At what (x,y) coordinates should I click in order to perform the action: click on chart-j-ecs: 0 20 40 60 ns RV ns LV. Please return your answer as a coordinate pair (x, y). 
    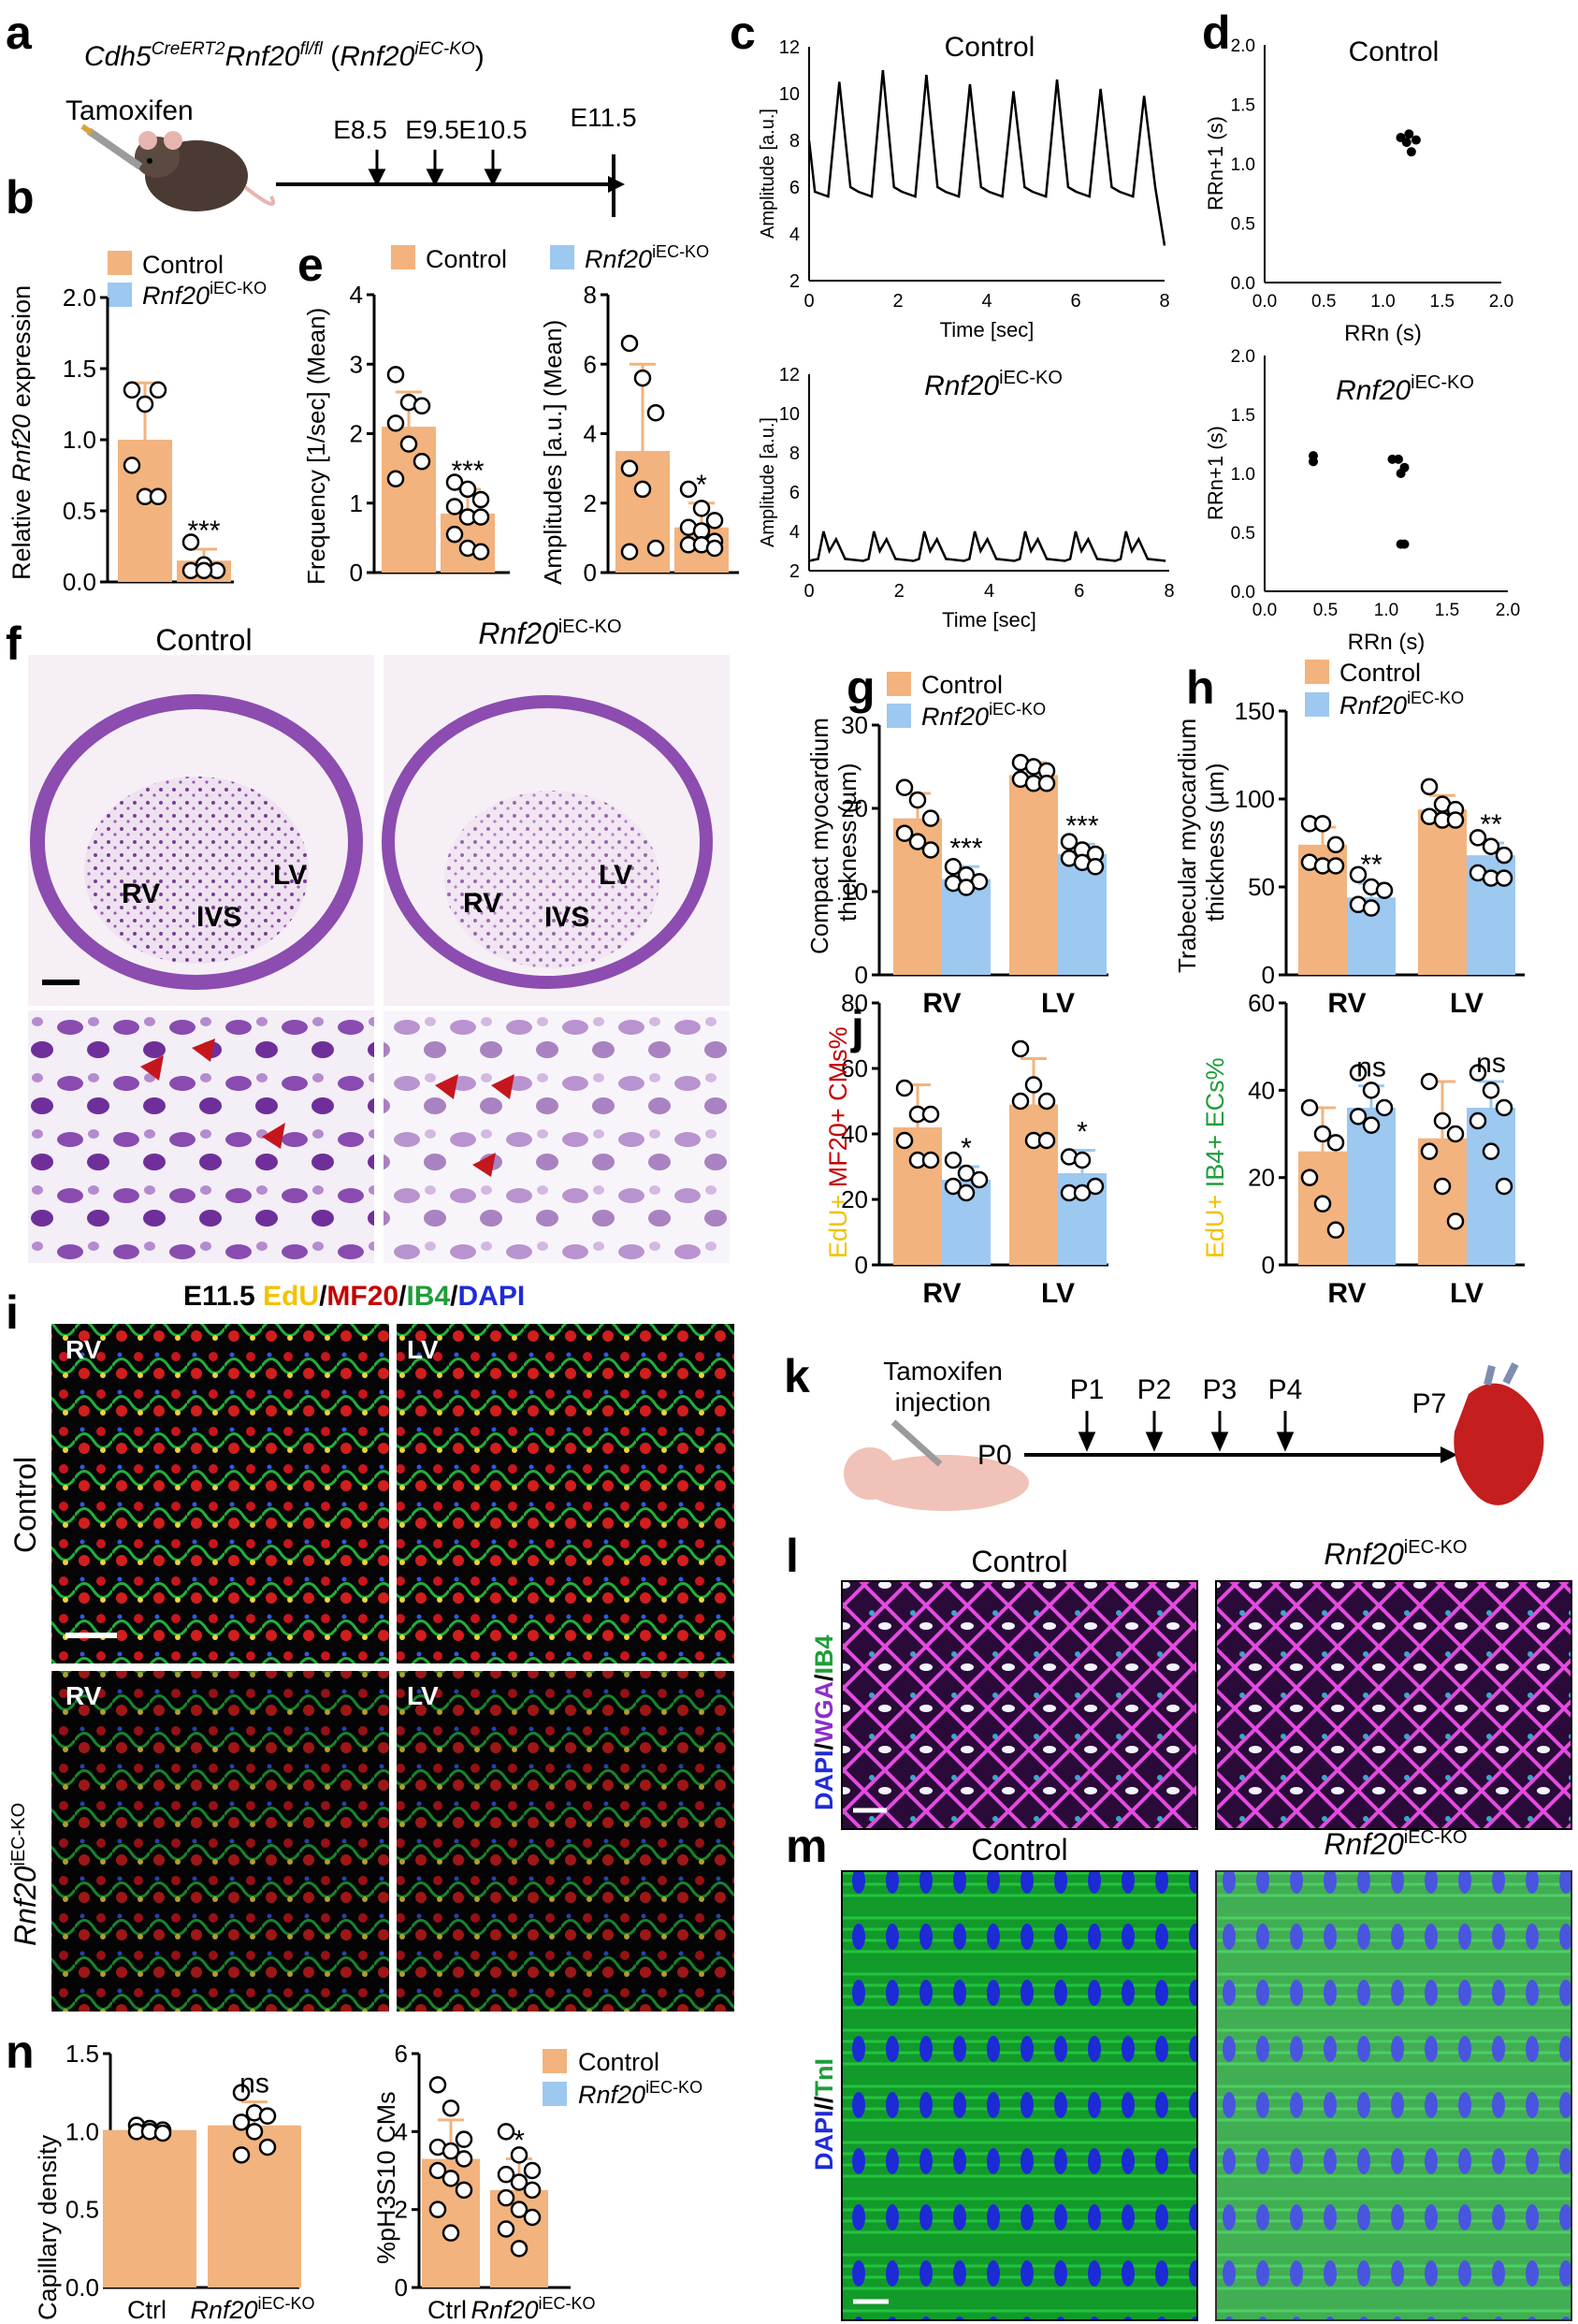
    Looking at the image, I should click on (1386, 1149).